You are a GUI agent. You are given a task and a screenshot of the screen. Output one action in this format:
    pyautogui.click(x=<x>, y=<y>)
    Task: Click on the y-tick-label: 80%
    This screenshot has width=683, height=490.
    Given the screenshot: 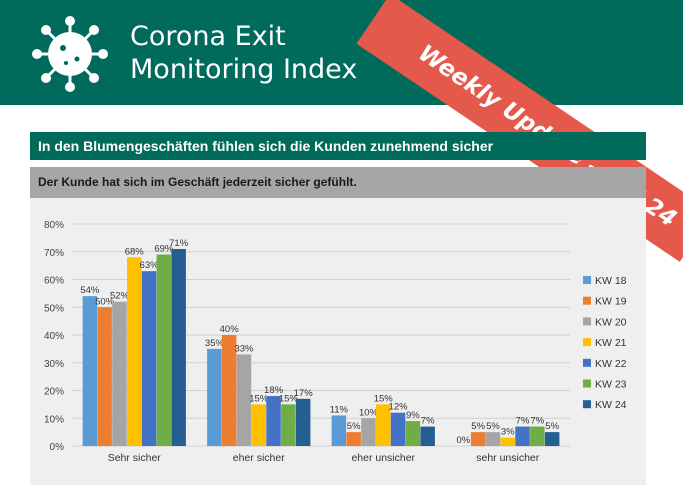 What is the action you would take?
    pyautogui.click(x=54, y=225)
    